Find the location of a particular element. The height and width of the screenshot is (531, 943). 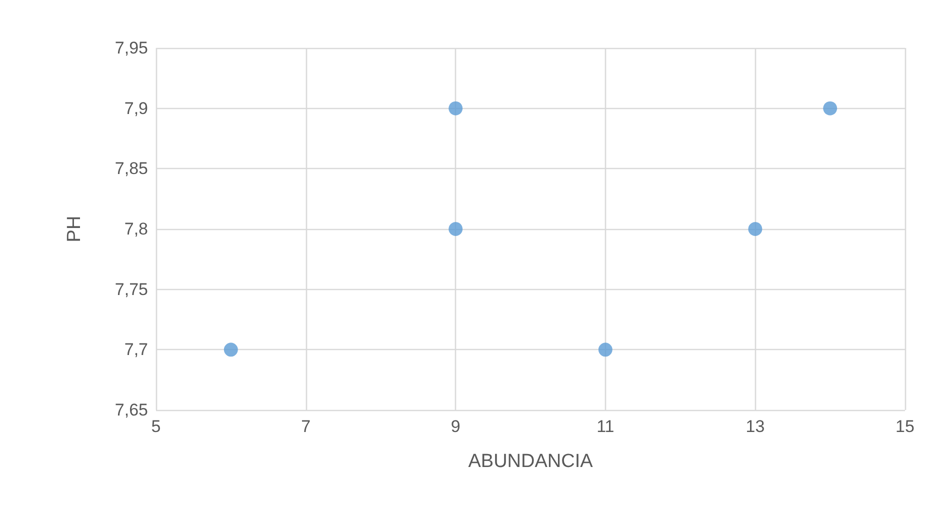

y-tick-label: 7,8 is located at coordinates (136, 229).